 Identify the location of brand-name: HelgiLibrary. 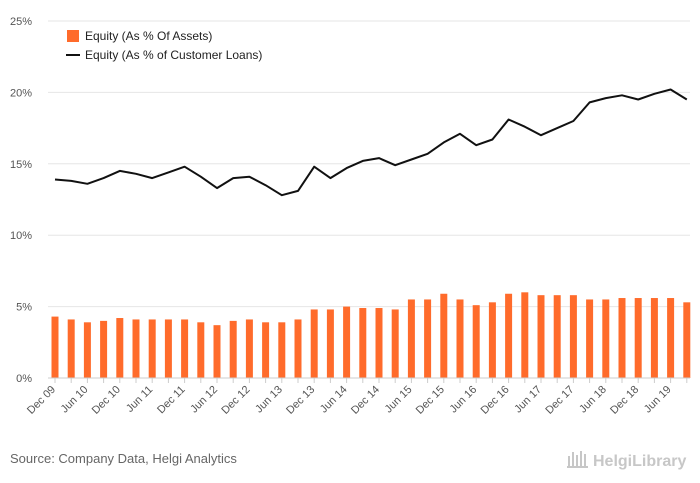
(639, 461).